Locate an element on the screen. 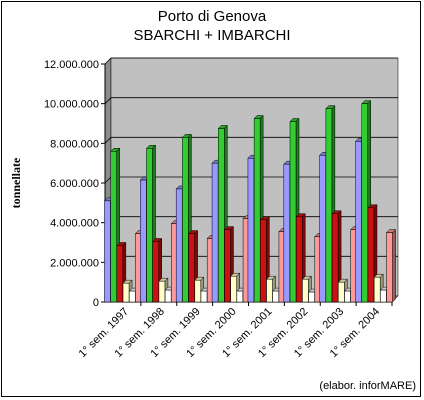  y-tick-label: 10.000.000 is located at coordinates (71, 105).